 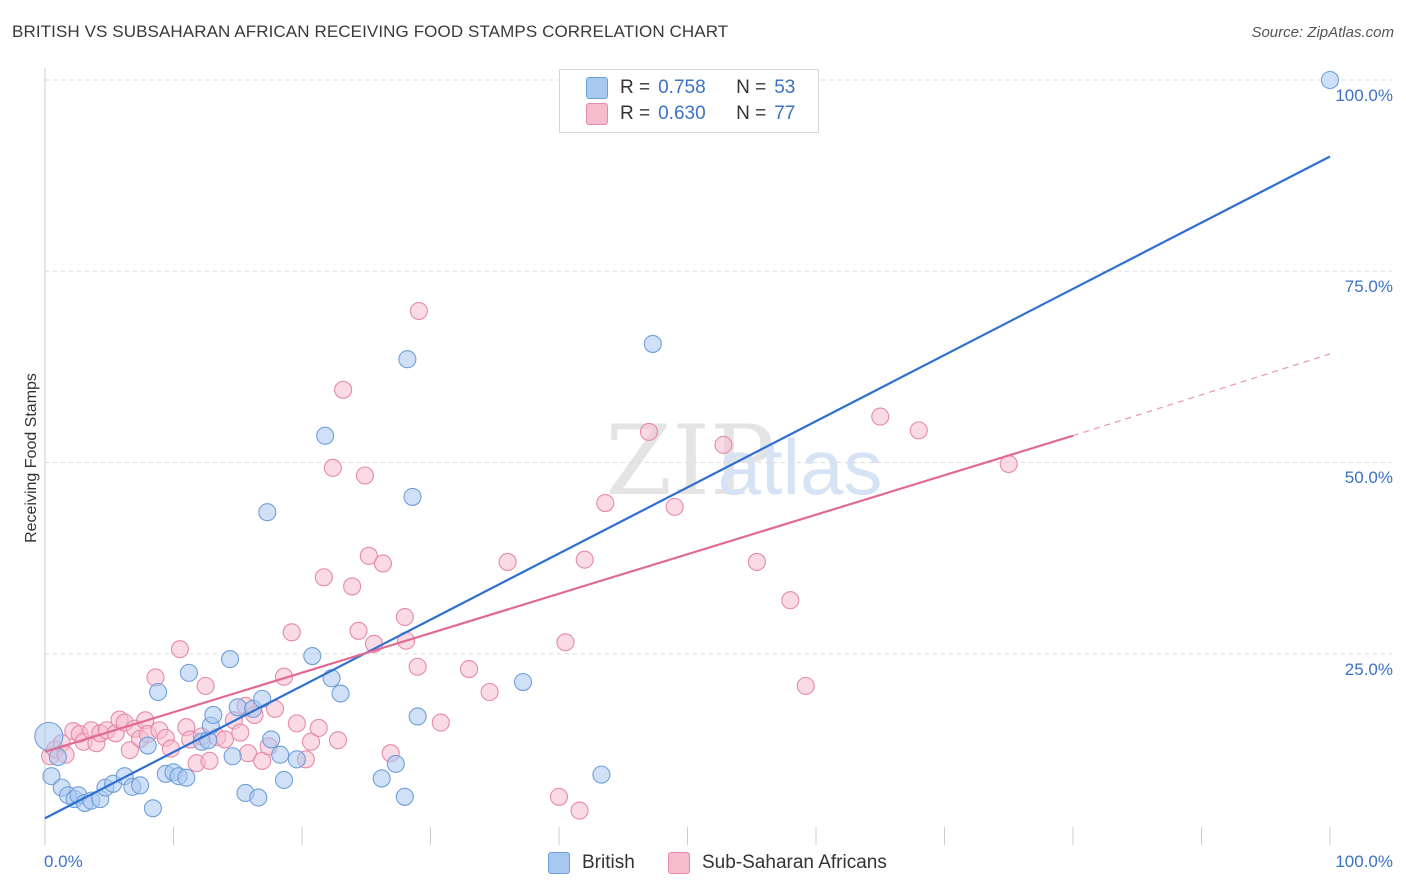 What do you see at coordinates (1364, 861) in the screenshot?
I see `x-tick-max: 100.0%` at bounding box center [1364, 861].